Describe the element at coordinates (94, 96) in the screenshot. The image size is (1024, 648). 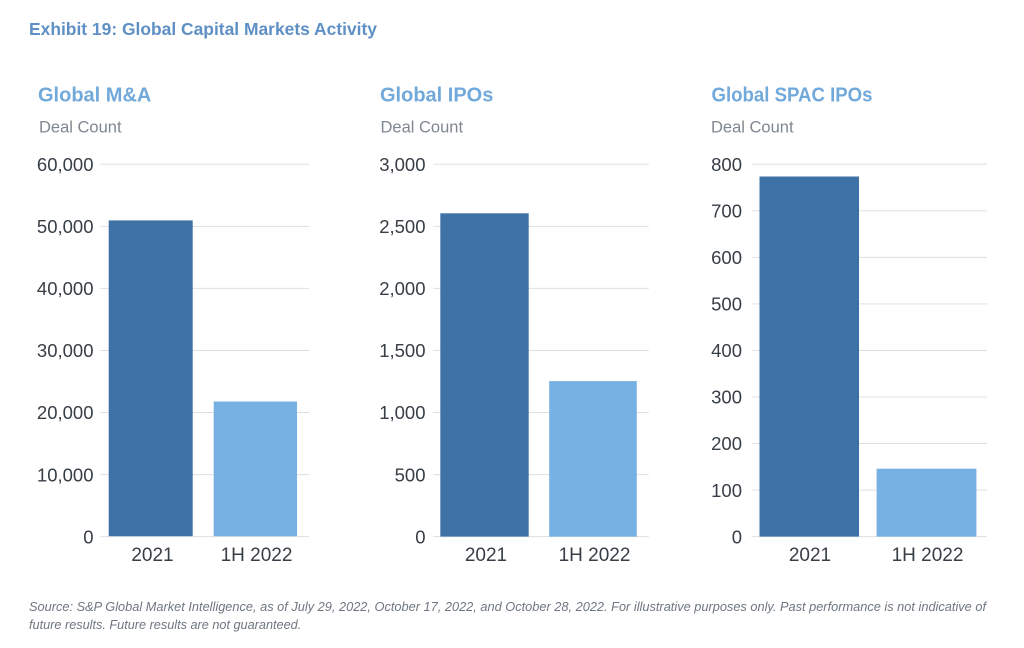
I see `svg-text: Global M&A` at that location.